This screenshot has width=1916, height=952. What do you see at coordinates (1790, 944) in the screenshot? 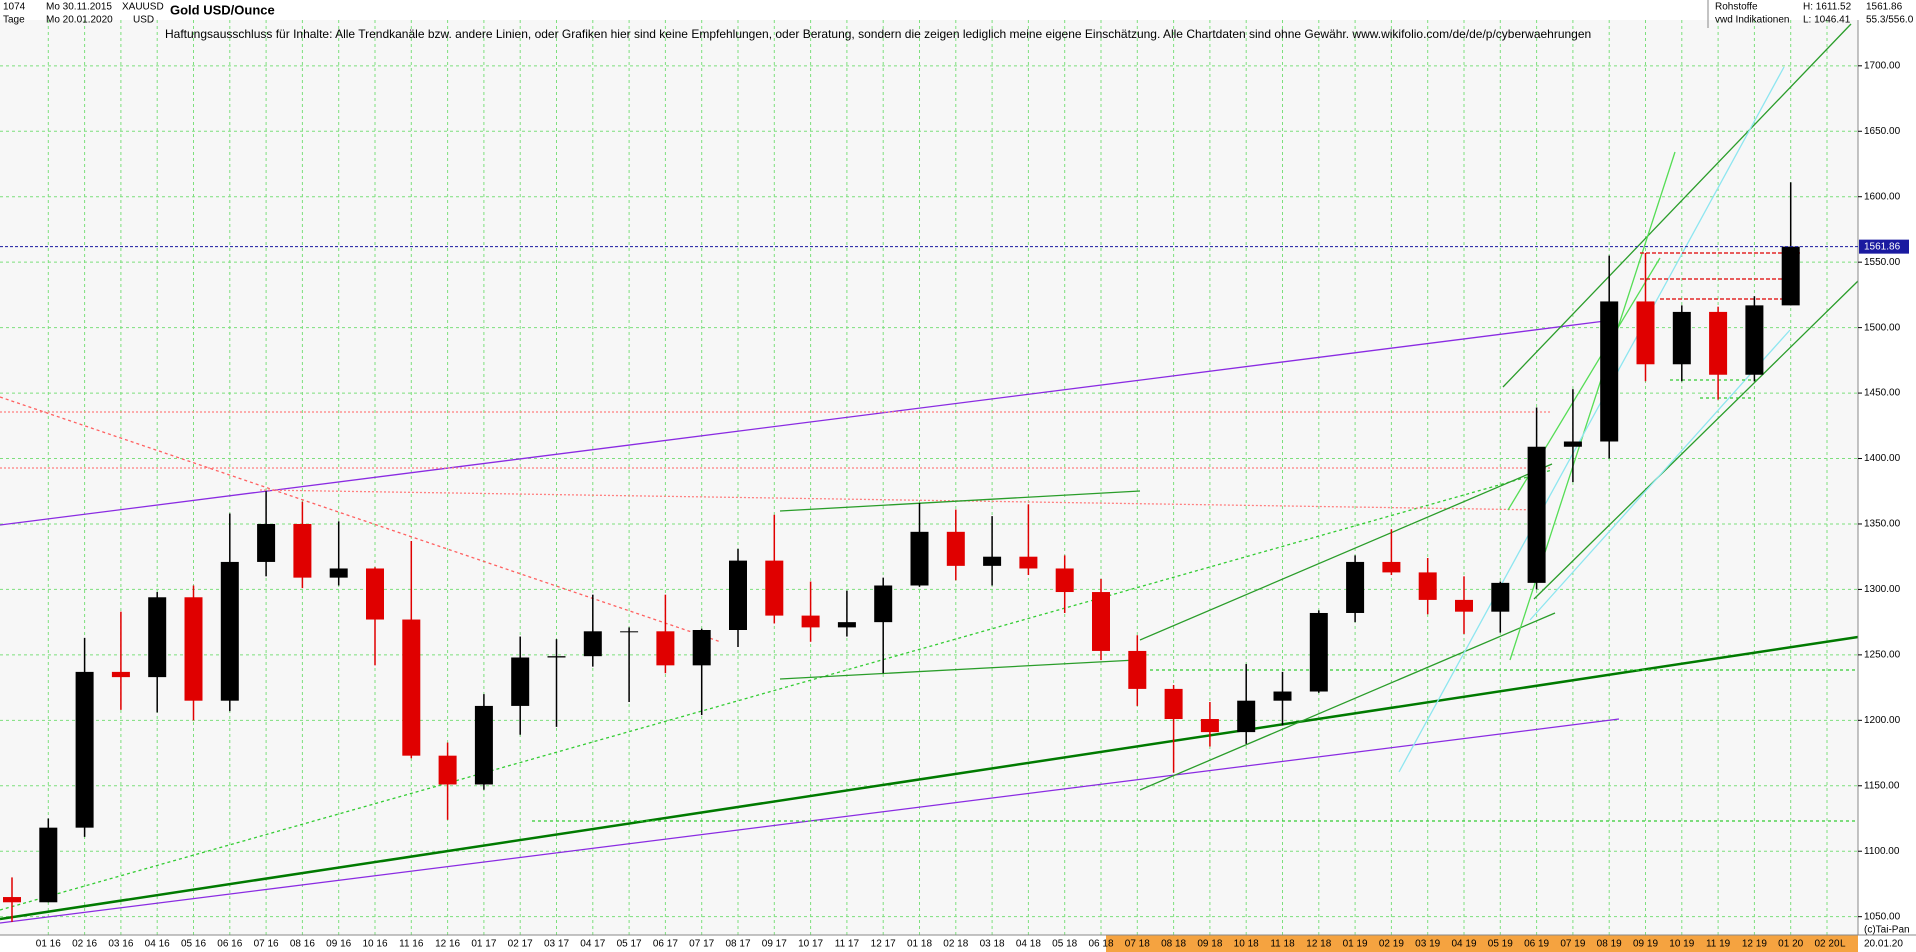
I see `x-tick-label: 01 20` at bounding box center [1790, 944].